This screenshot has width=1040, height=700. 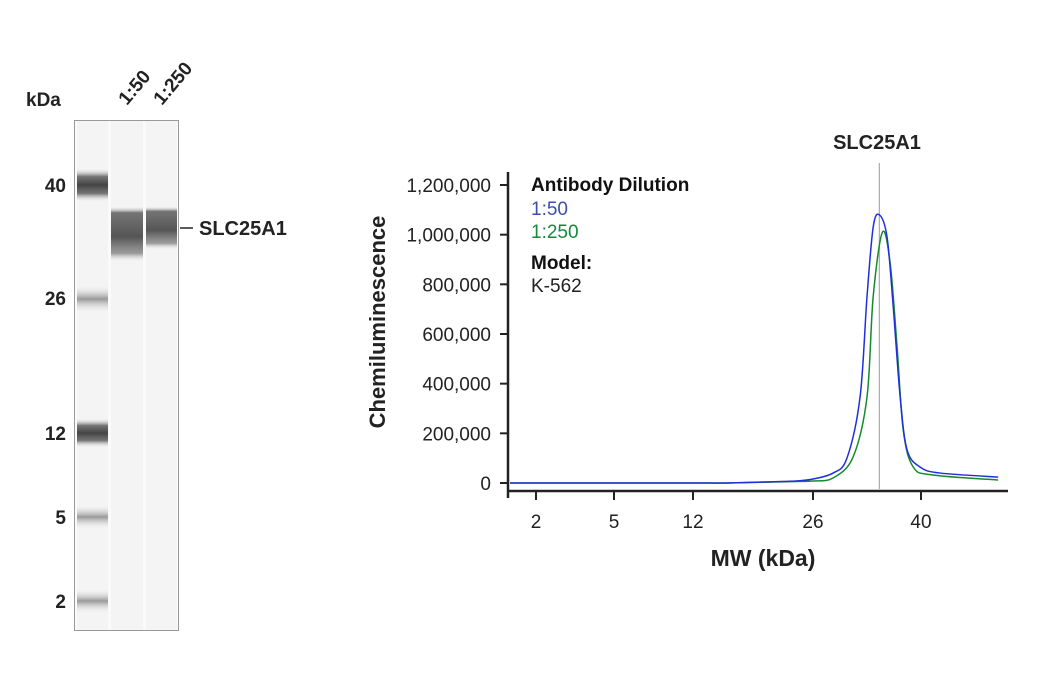 What do you see at coordinates (60, 602) in the screenshot?
I see `ladder-label-2: 2` at bounding box center [60, 602].